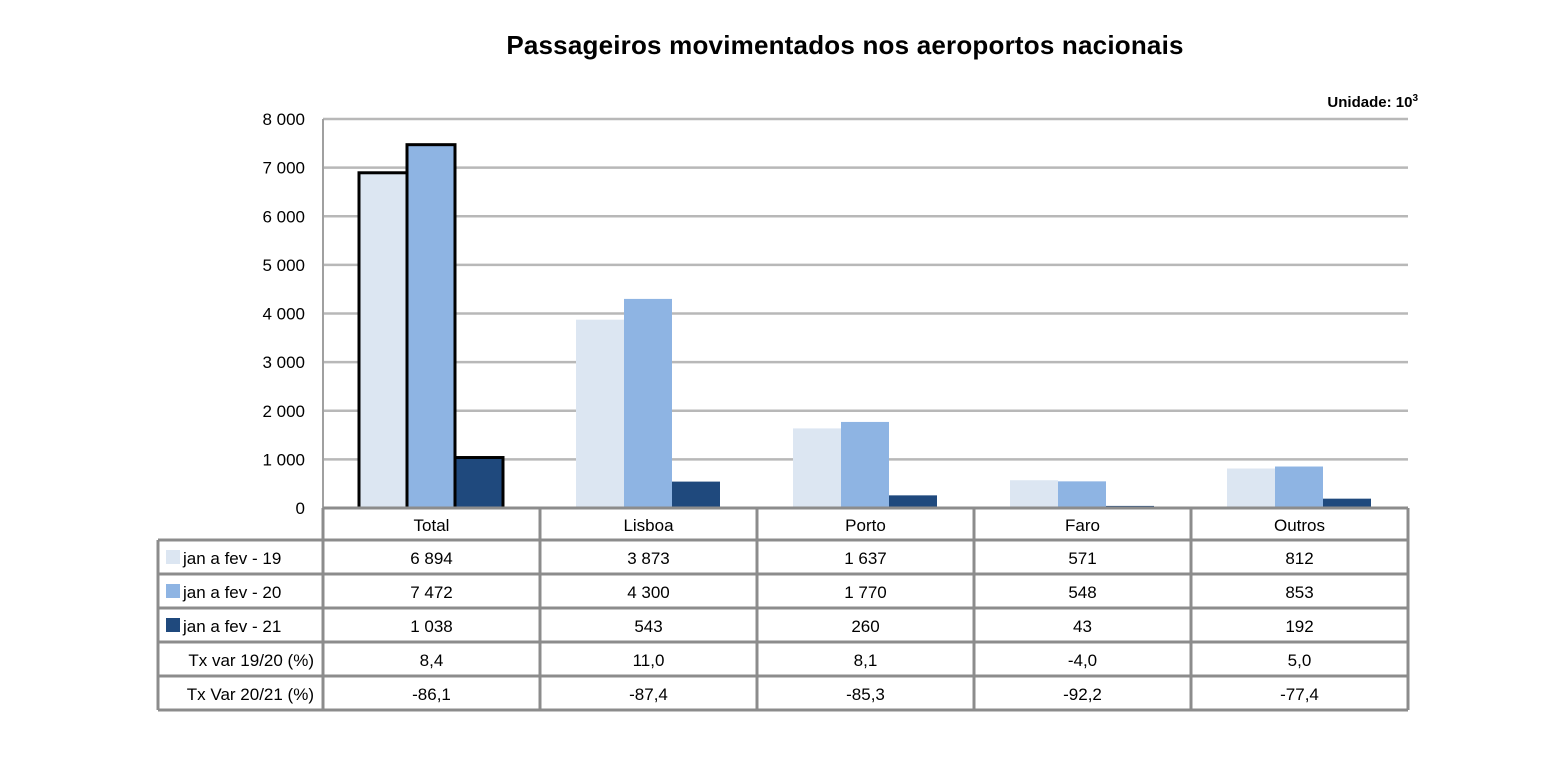 This screenshot has width=1568, height=765. What do you see at coordinates (1082, 525) in the screenshot?
I see `category-label: Faro` at bounding box center [1082, 525].